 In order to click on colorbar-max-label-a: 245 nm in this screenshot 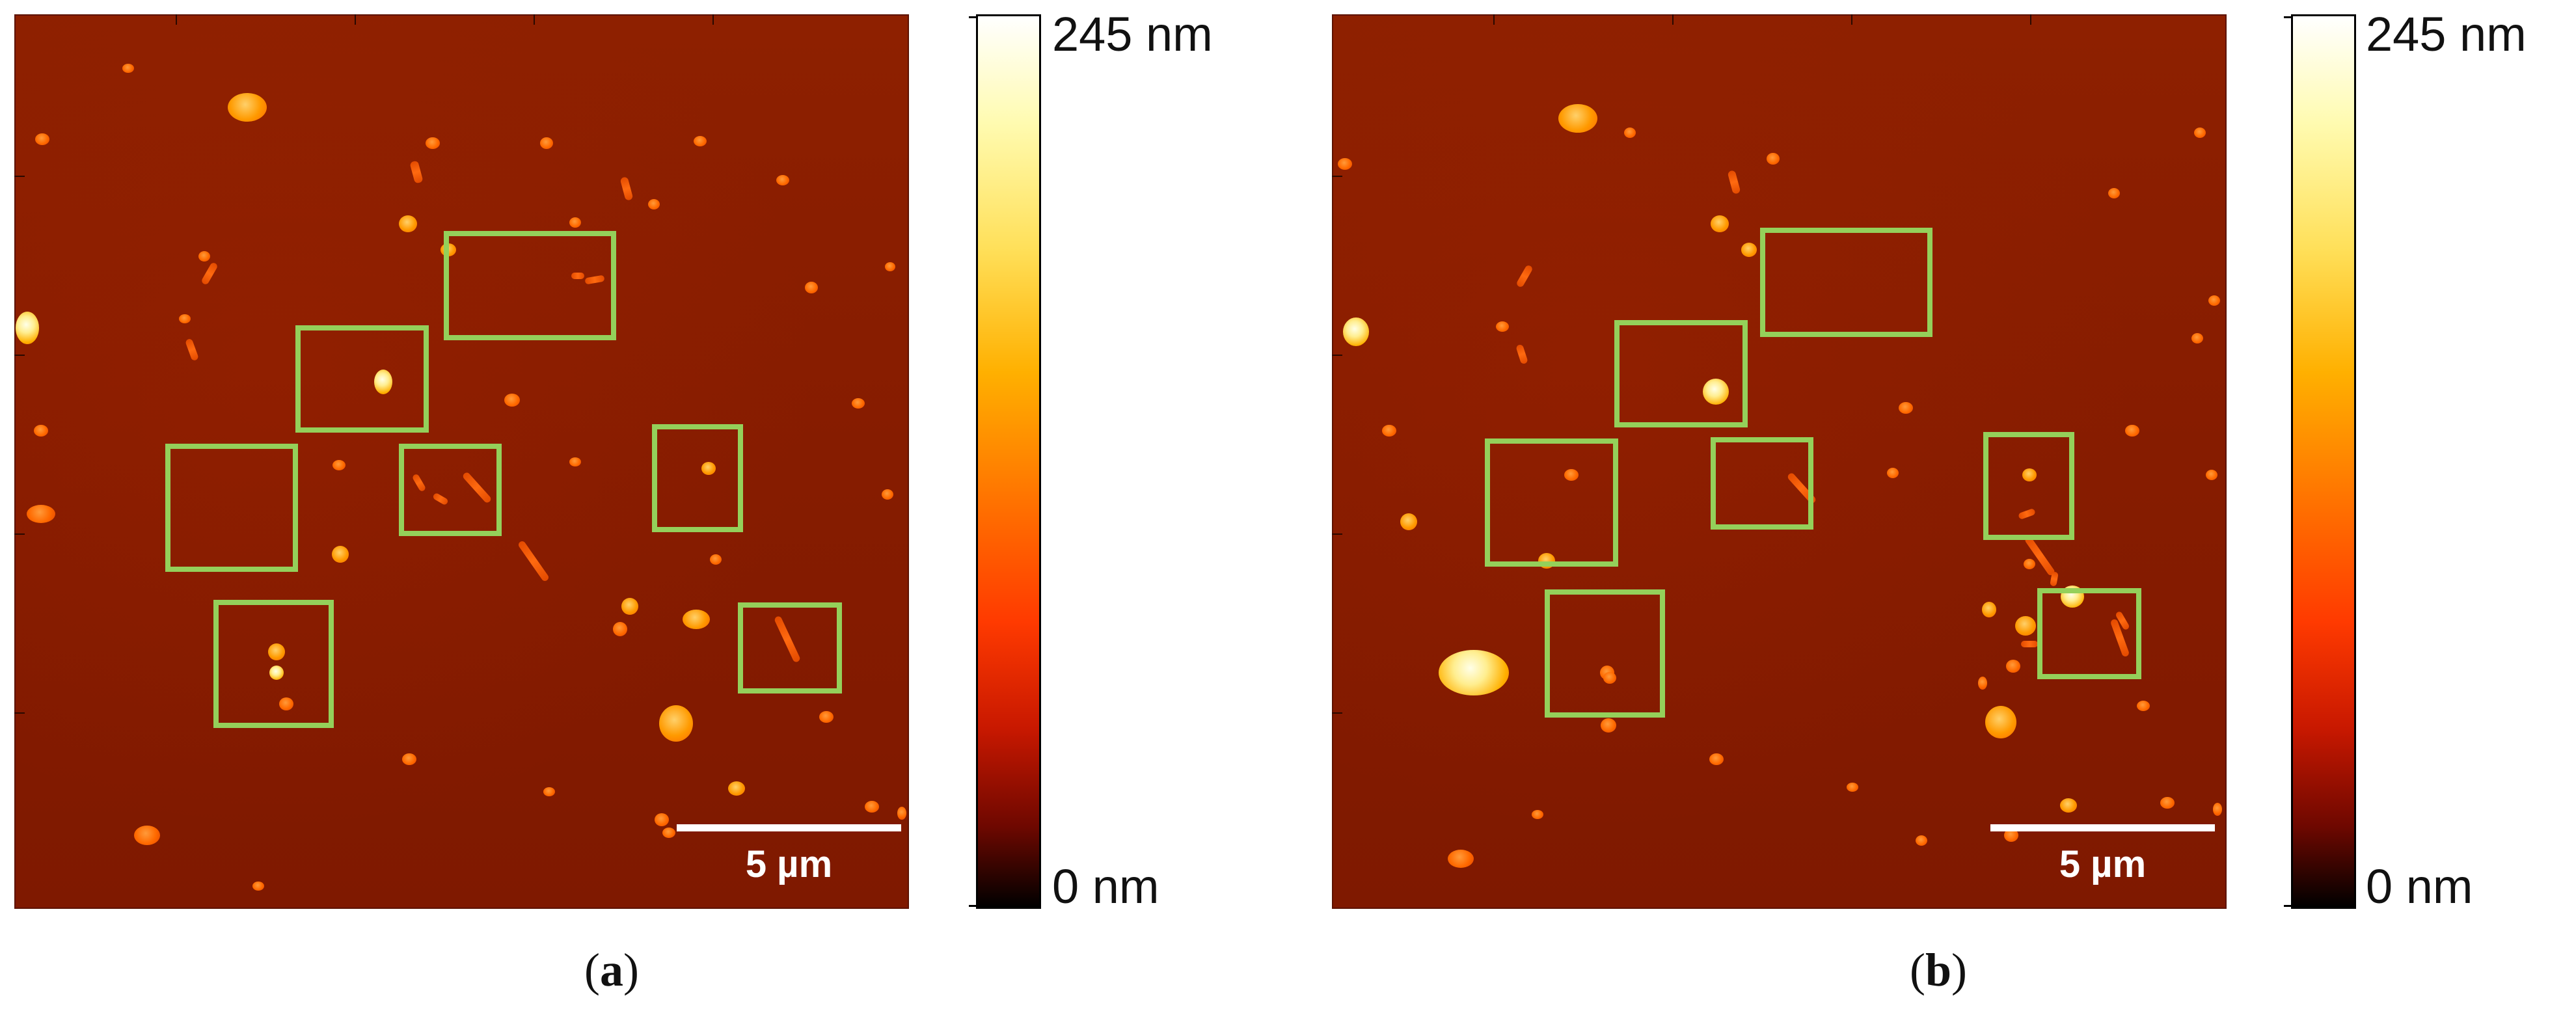, I will do `click(1132, 34)`.